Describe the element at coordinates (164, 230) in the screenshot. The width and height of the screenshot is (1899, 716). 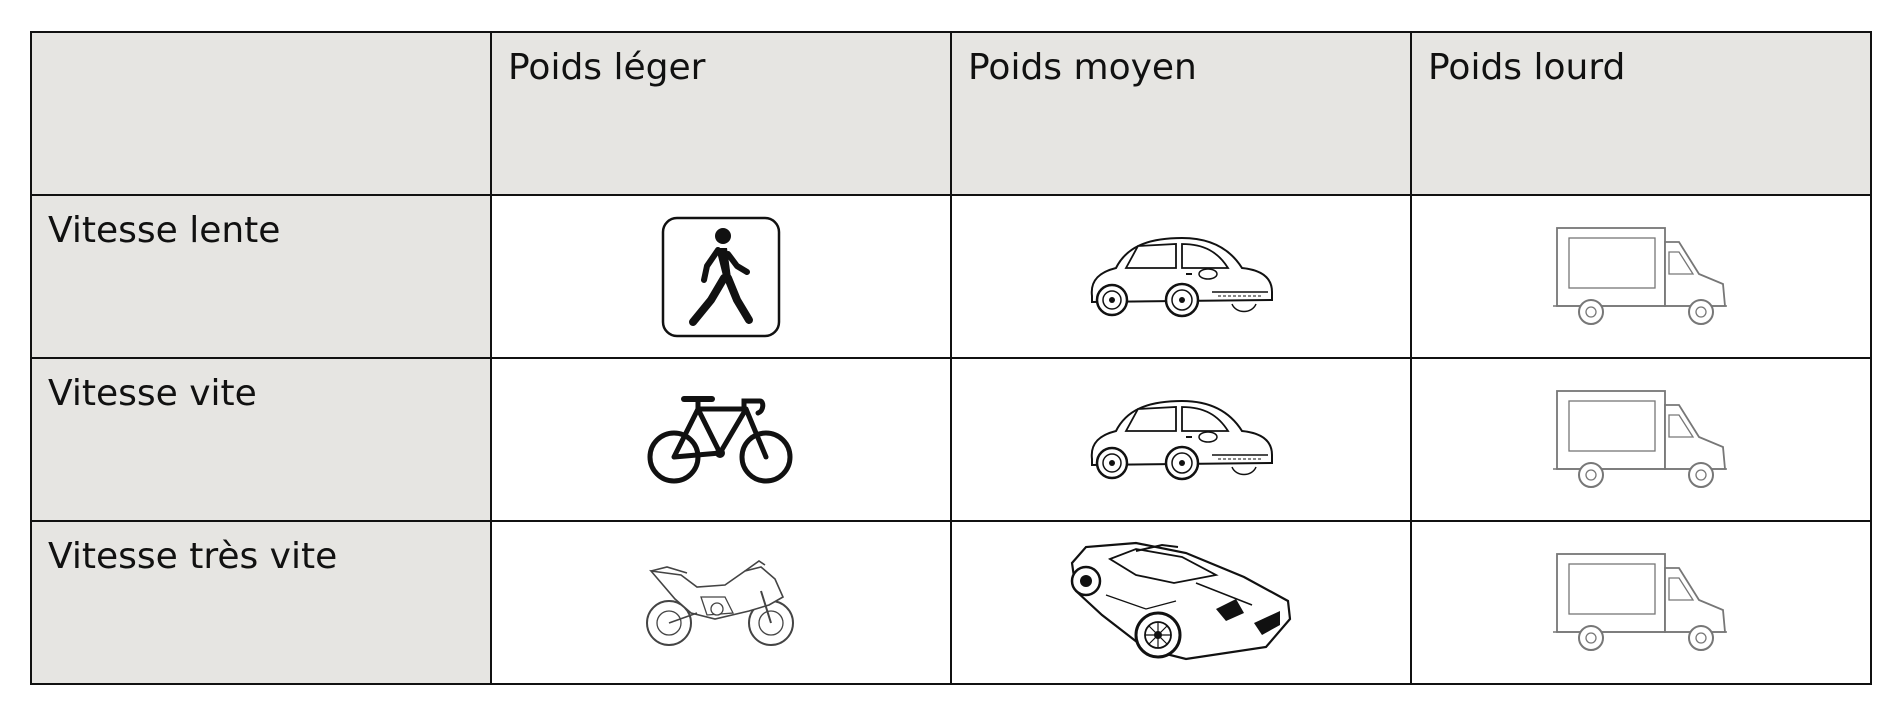
I see `row-label-slow: Vitesse lente` at that location.